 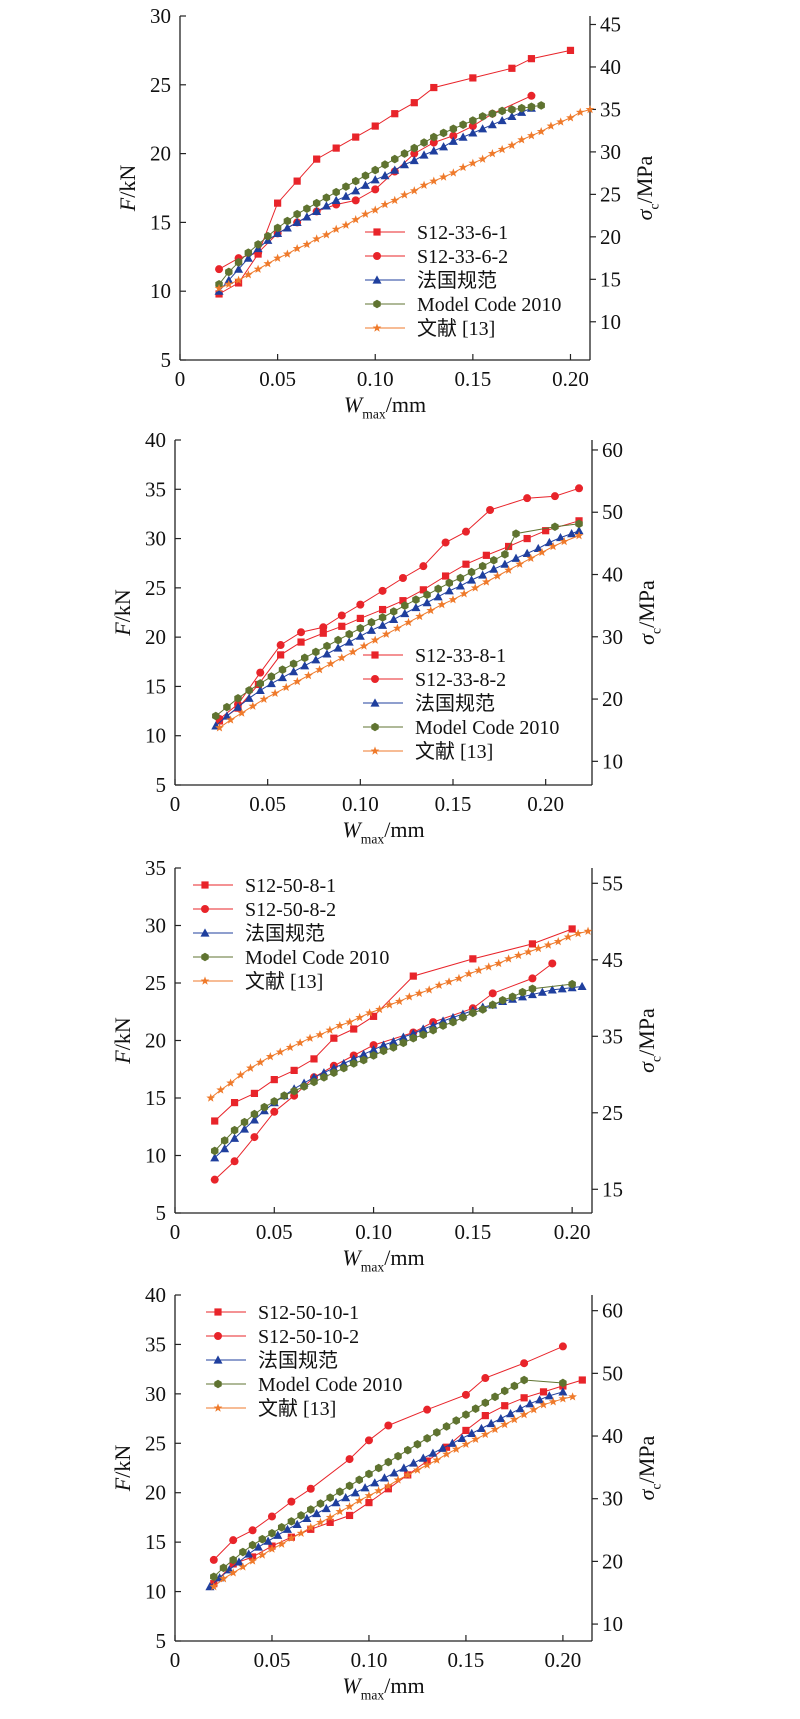 What do you see at coordinates (155, 539) in the screenshot?
I see `y-tick-label: 30` at bounding box center [155, 539].